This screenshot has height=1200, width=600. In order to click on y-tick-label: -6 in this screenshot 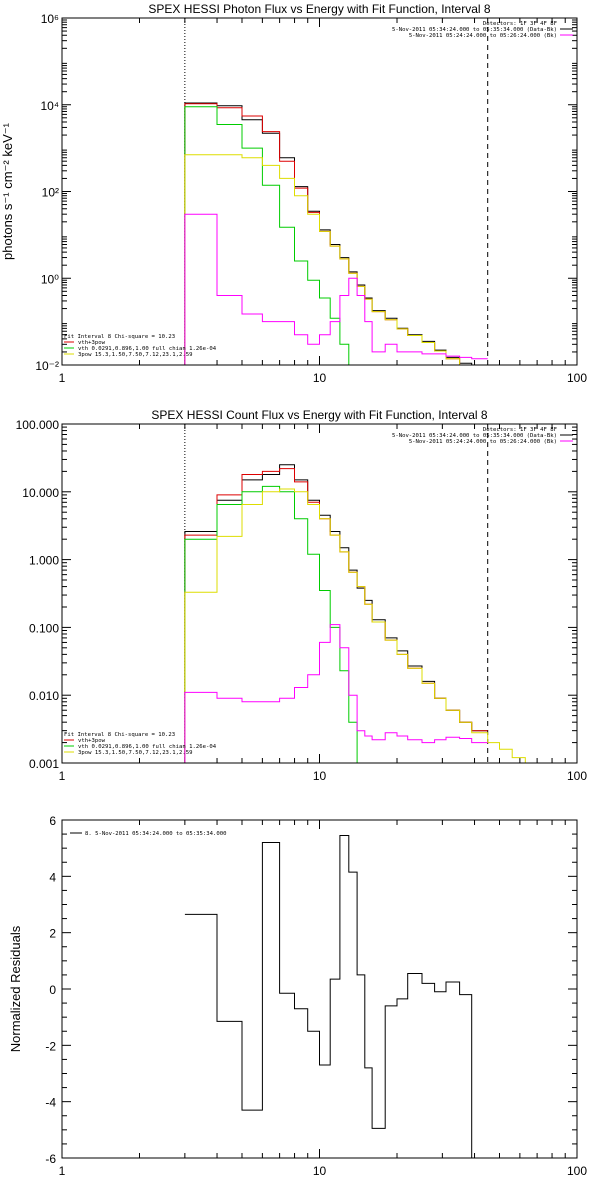, I will do `click(50, 1159)`.